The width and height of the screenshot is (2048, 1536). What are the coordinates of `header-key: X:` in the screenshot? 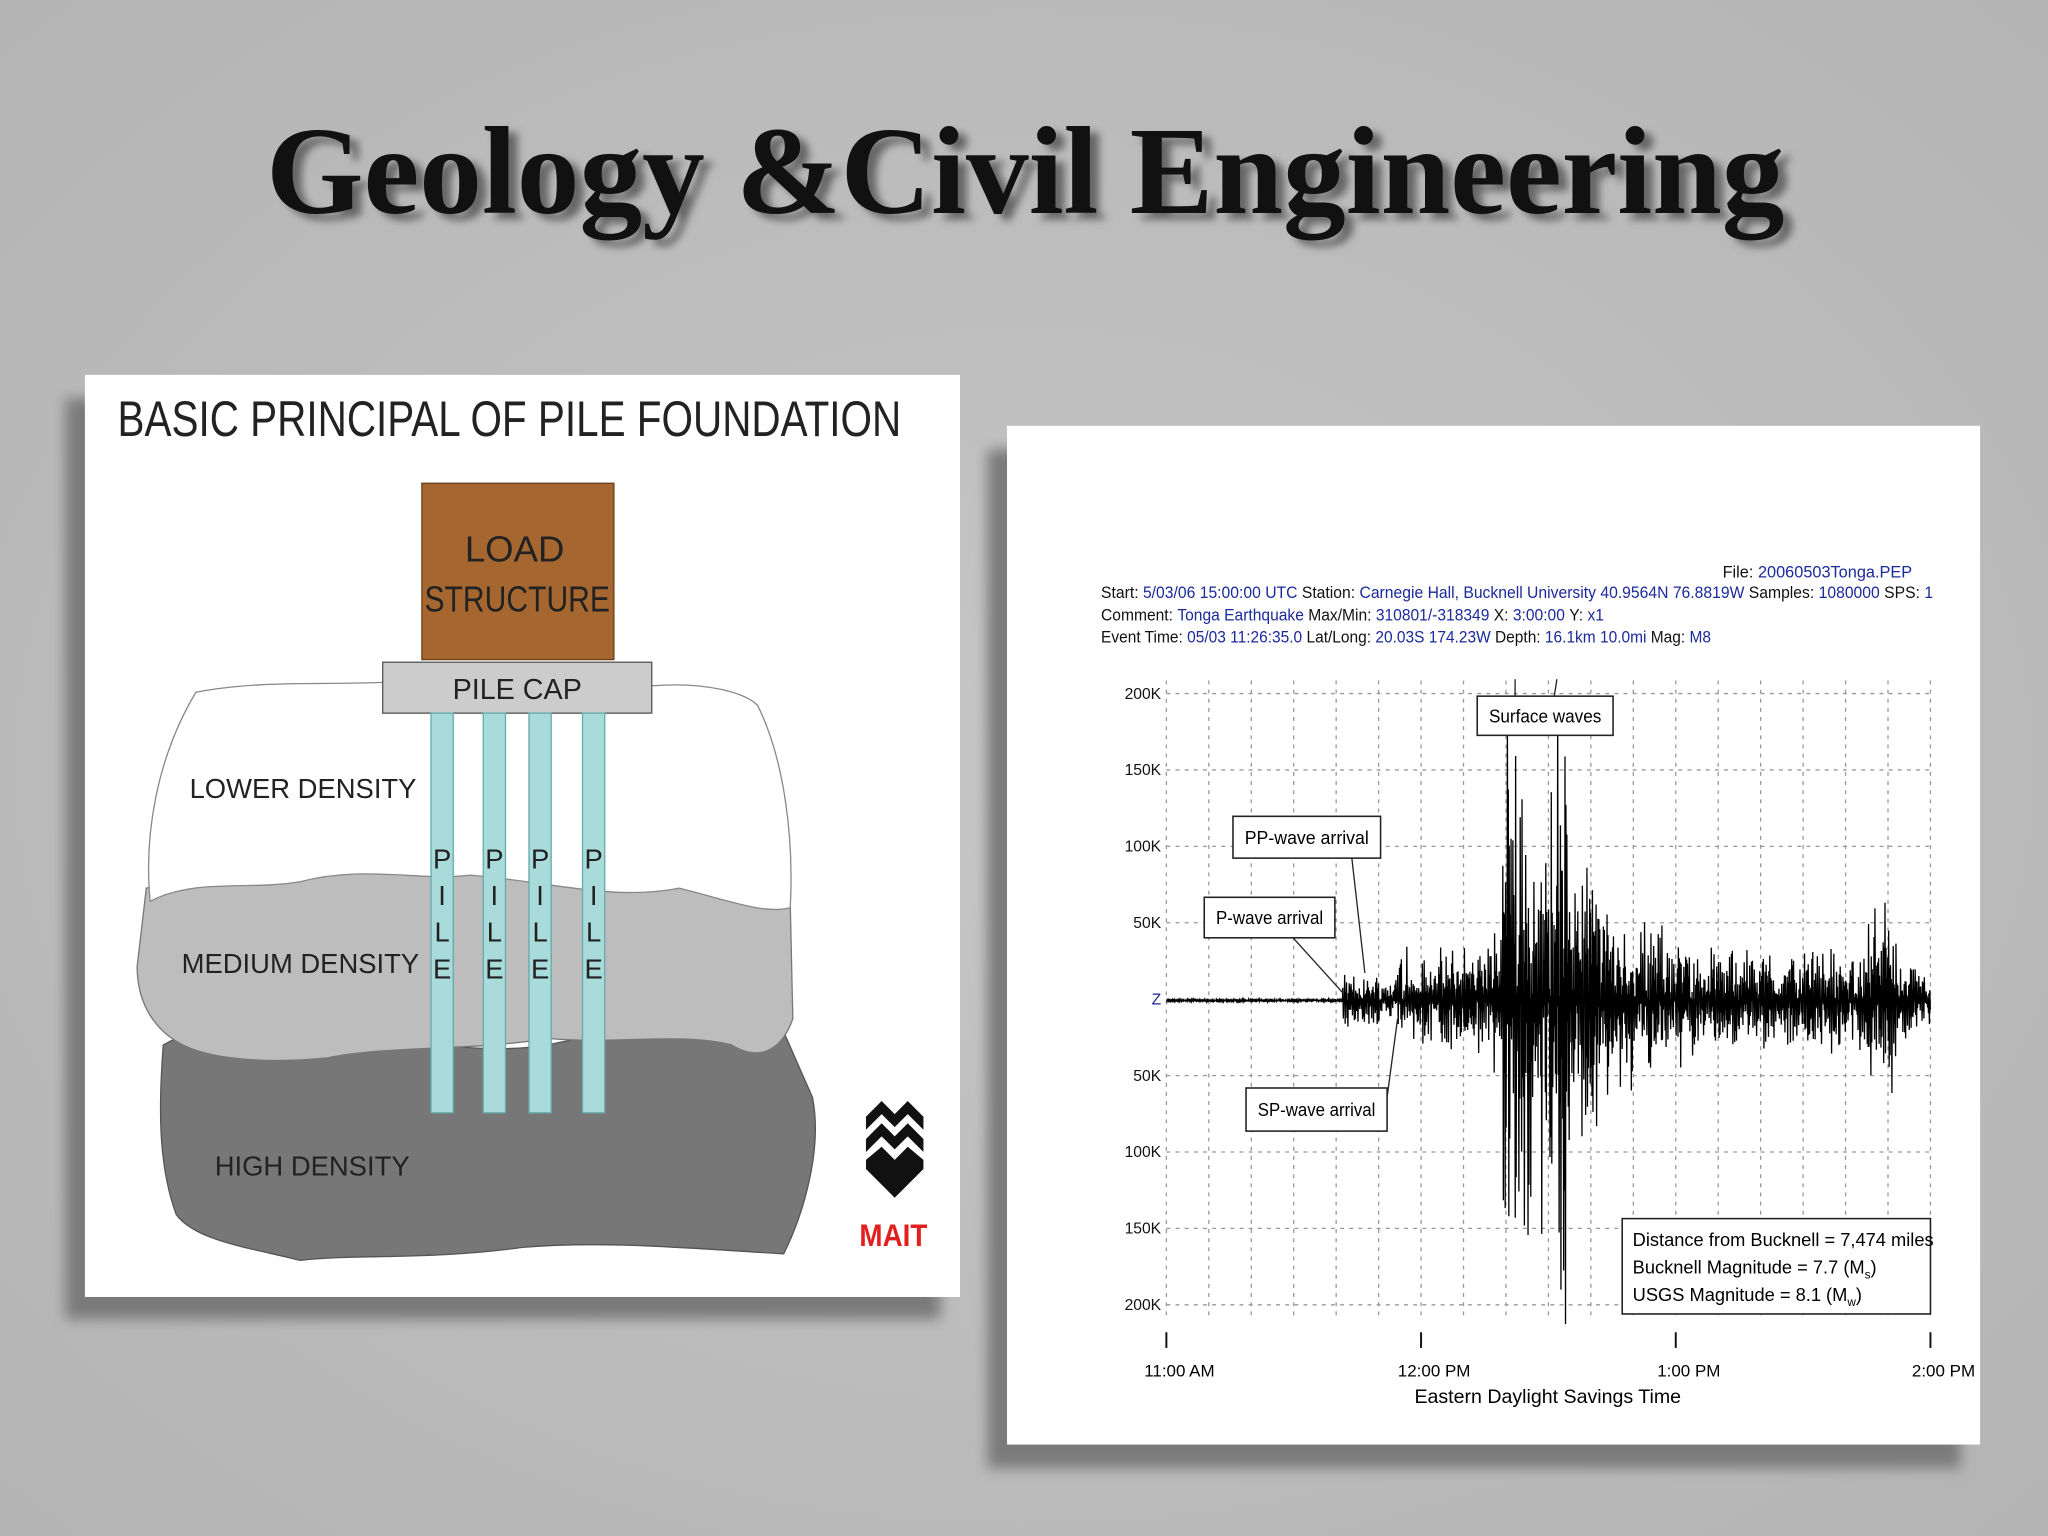 It's located at (1501, 615).